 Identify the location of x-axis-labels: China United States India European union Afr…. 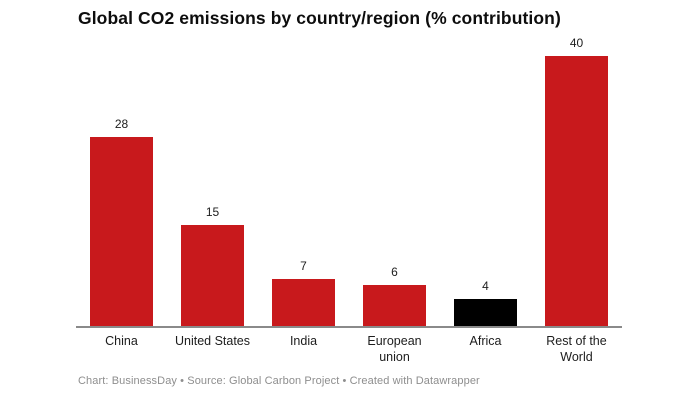
(349, 349).